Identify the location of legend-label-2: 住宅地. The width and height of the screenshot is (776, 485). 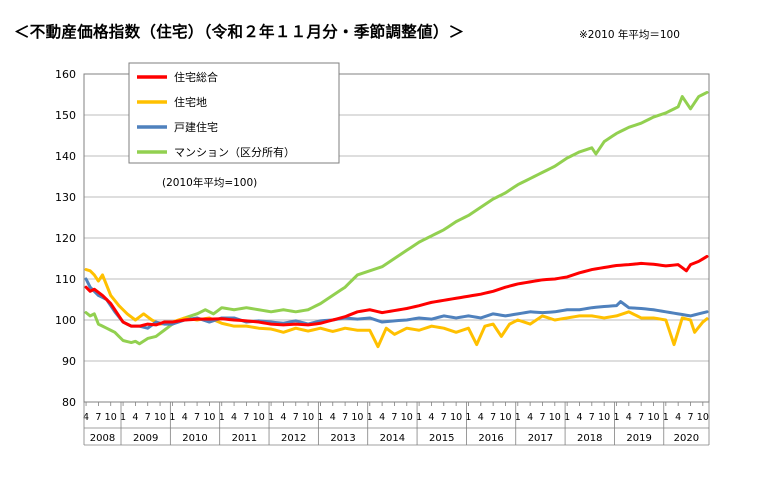
(190, 102).